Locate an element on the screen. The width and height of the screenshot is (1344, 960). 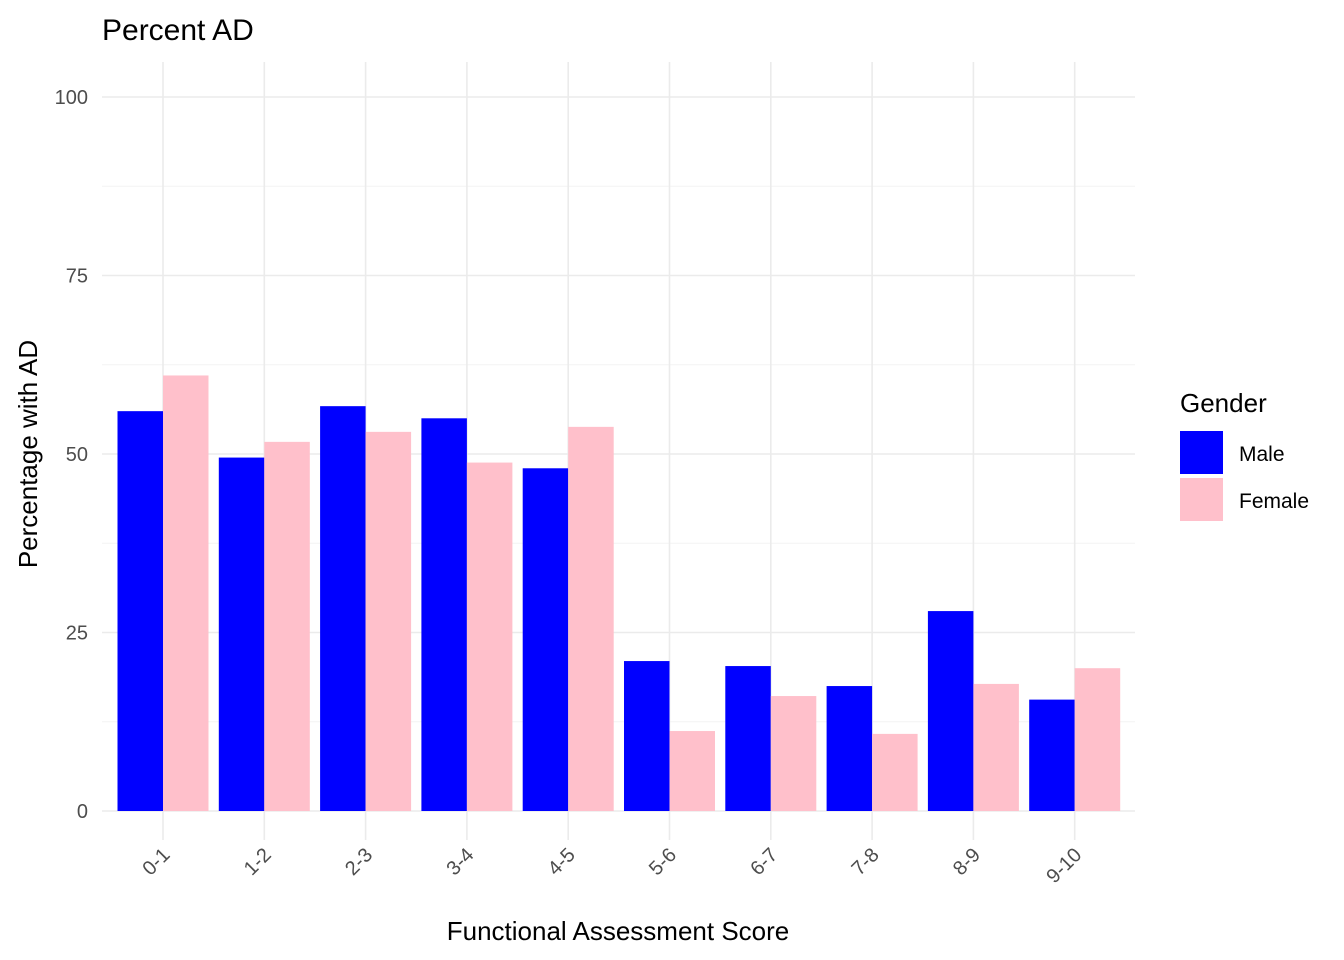
legend-key-male is located at coordinates (1201, 452).